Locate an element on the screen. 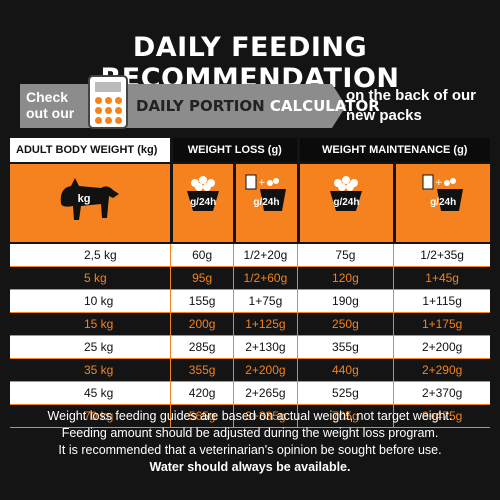  portion-cell: 1+175g is located at coordinates (441, 324).